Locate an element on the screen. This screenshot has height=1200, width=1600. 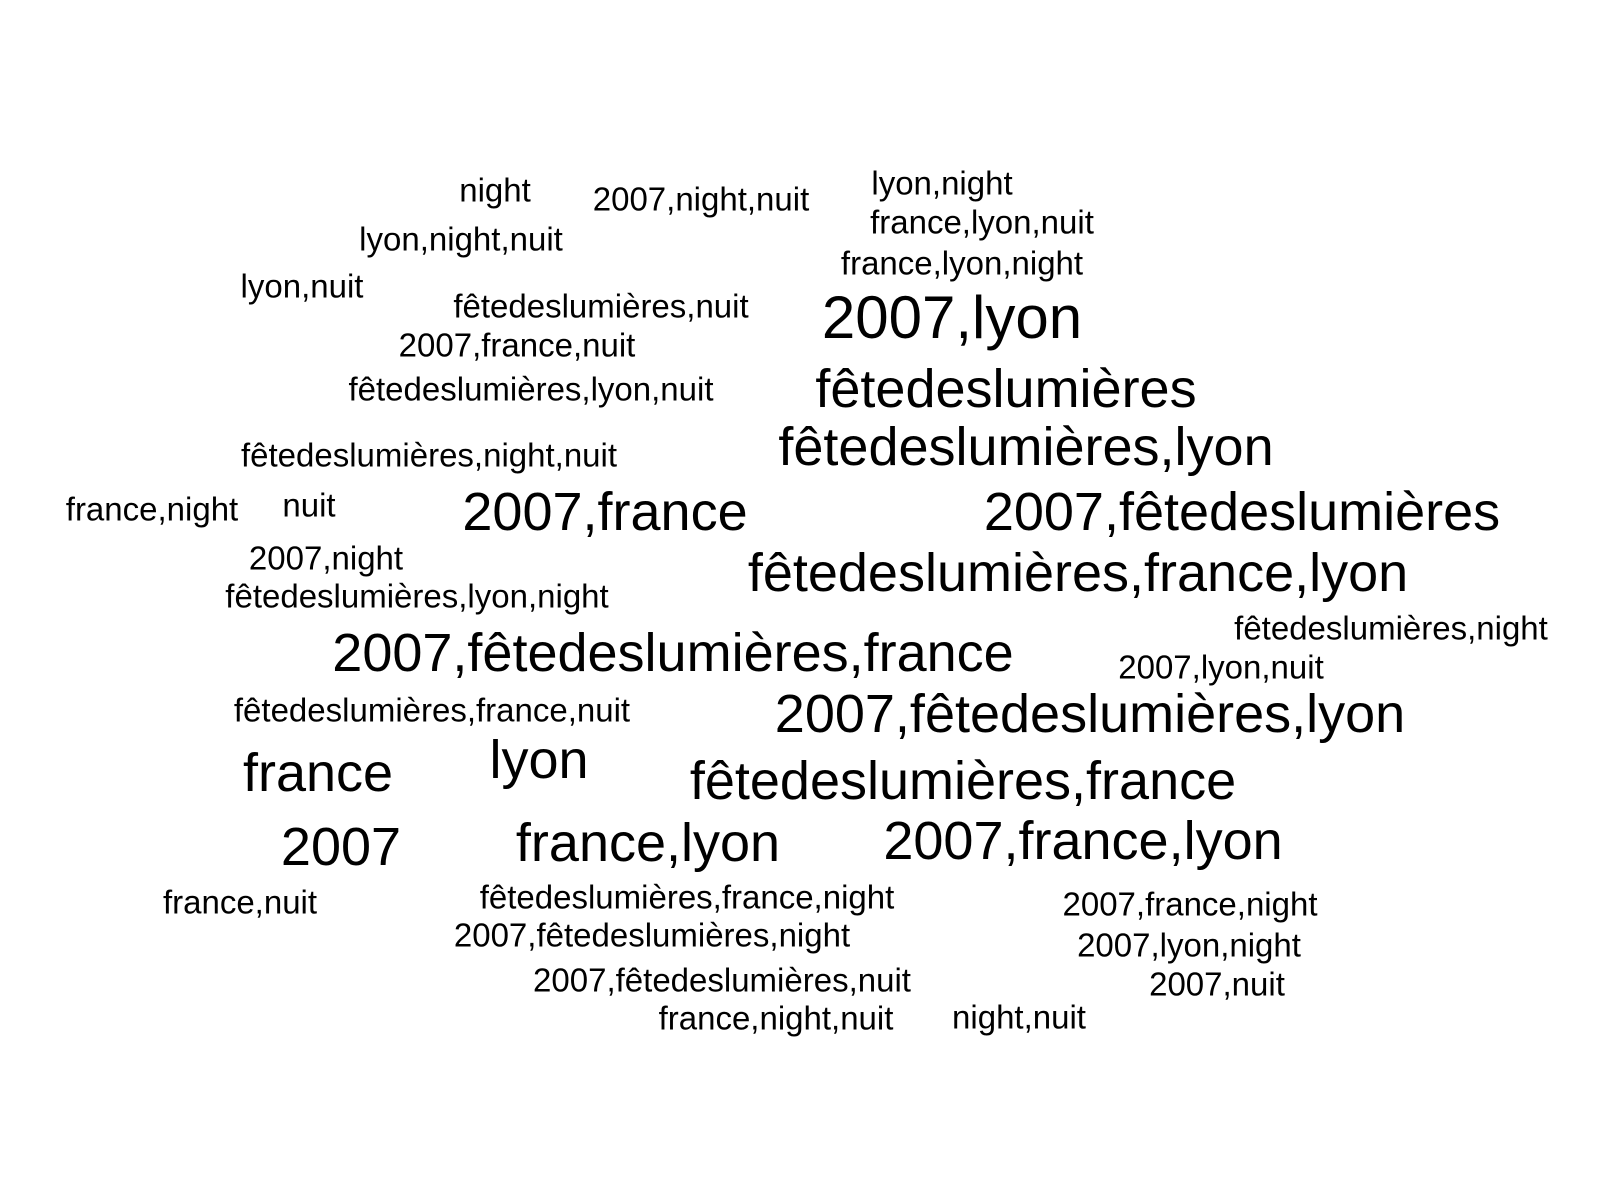
cloud-word: france,night is located at coordinates (152, 509).